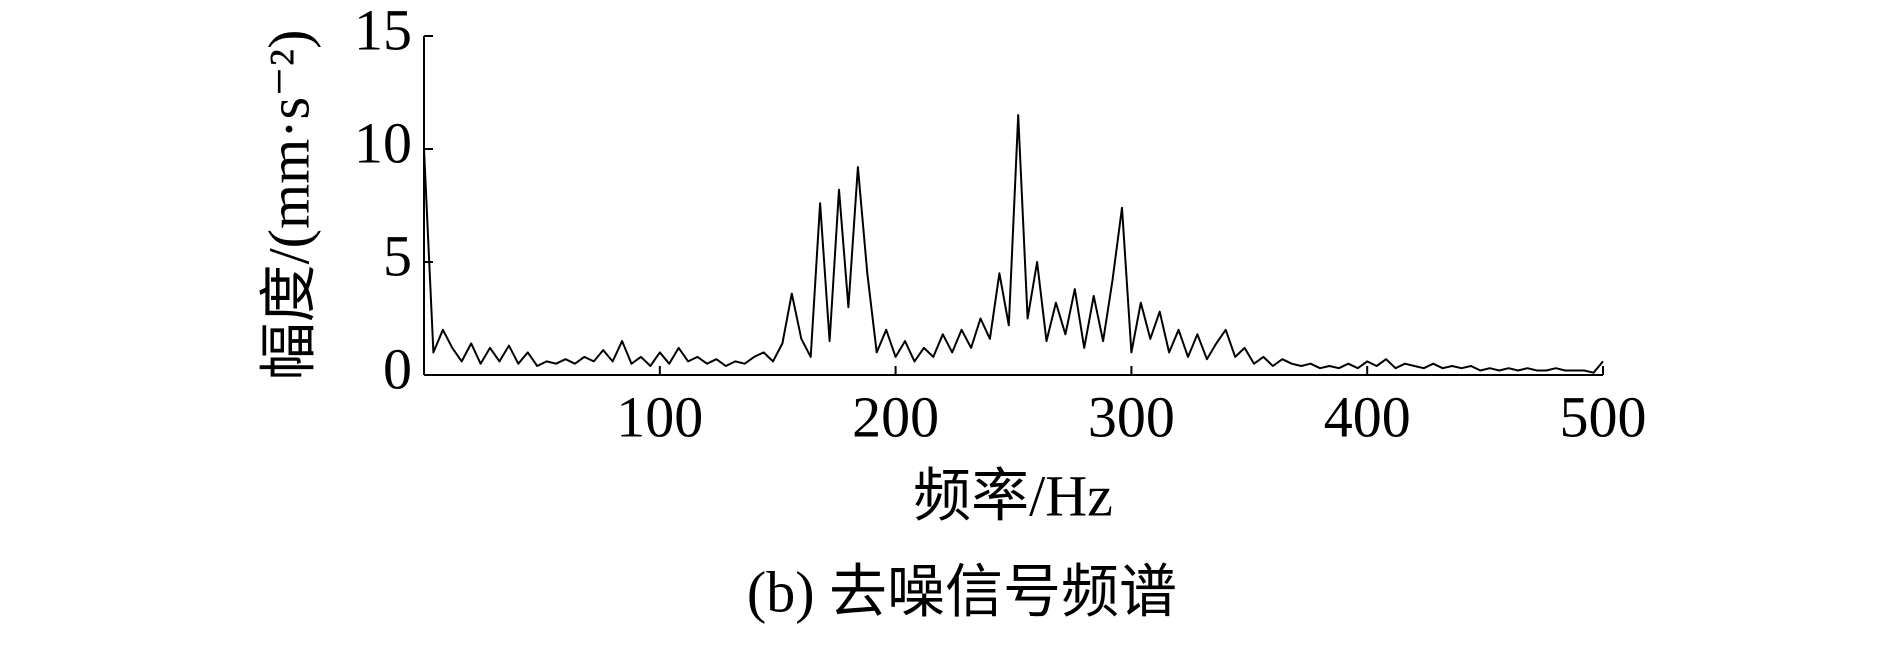  Describe the element at coordinates (962, 591) in the screenshot. I see `caption: (b) 去噪信号频谱` at that location.